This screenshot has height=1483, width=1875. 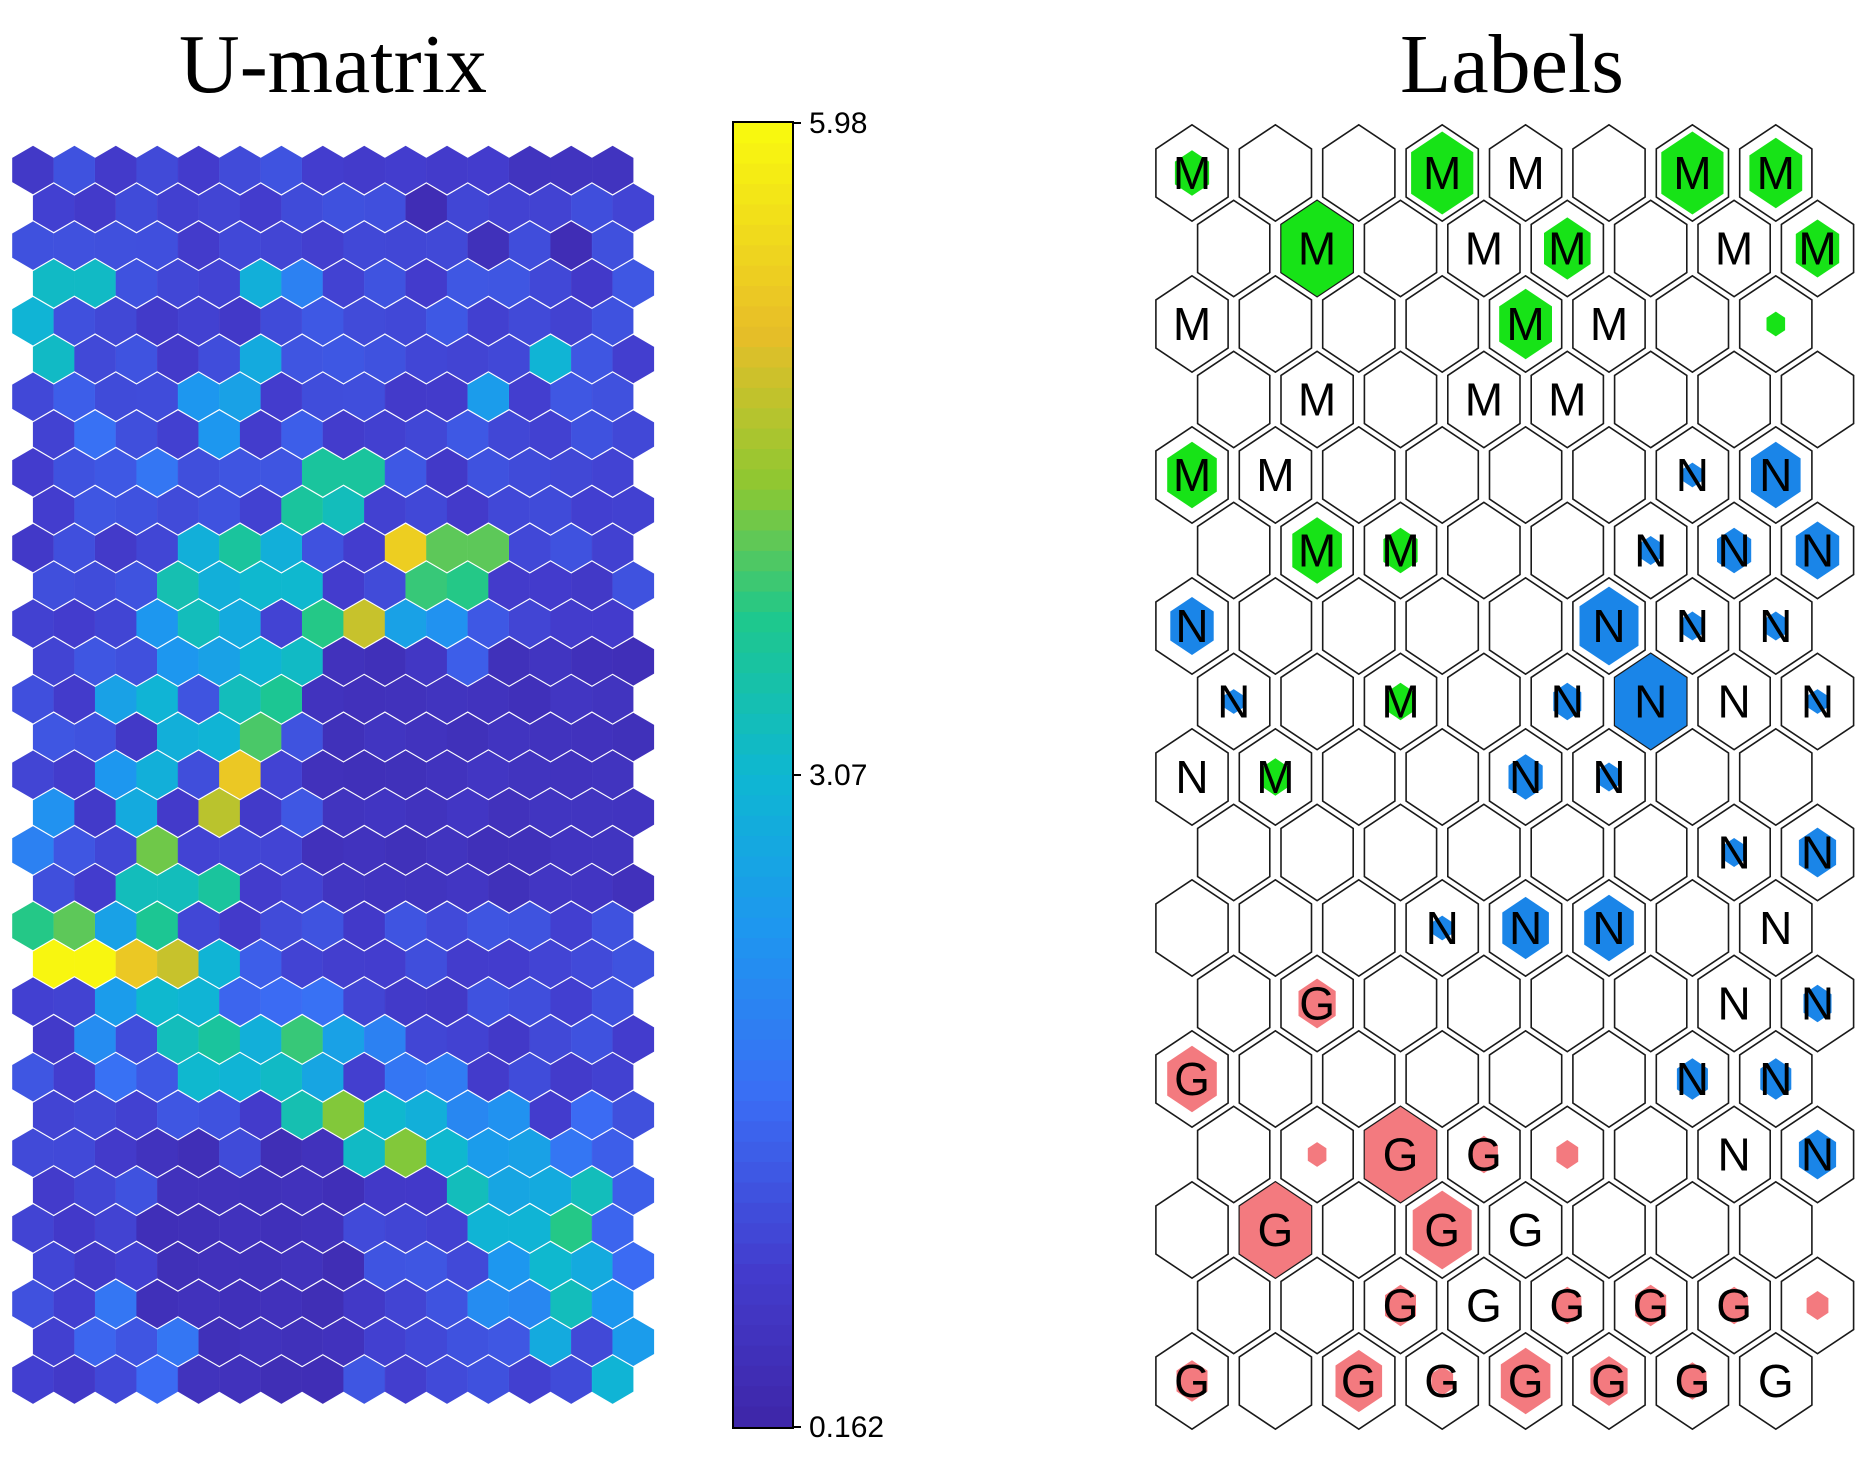 What do you see at coordinates (1650, 551) in the screenshot?
I see `labels-cell-label: N` at bounding box center [1650, 551].